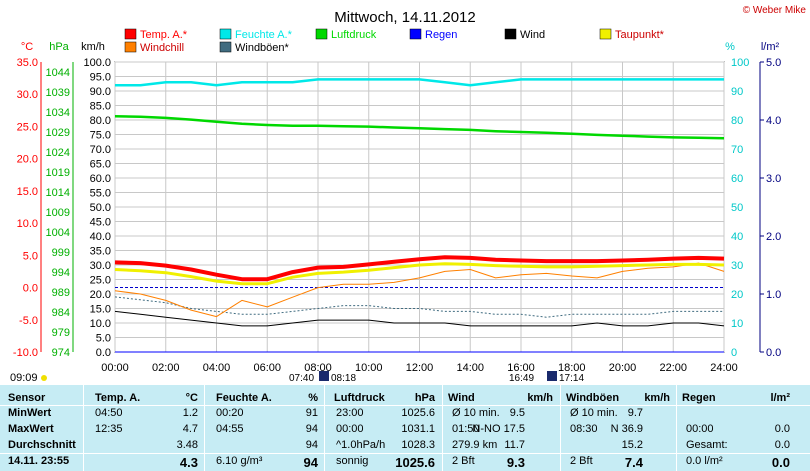  I want to click on tick-percent: 60, so click(737, 179).